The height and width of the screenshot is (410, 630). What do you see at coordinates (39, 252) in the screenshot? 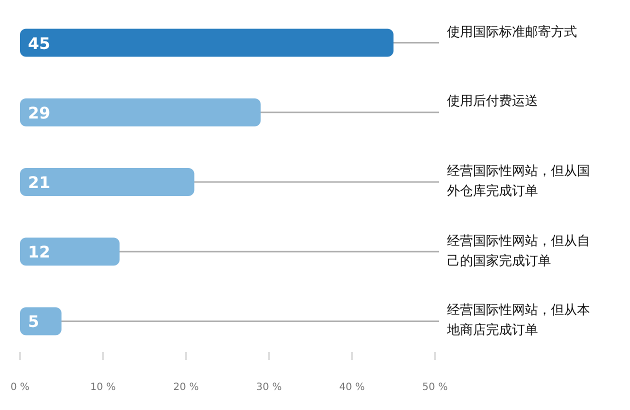
I see `data-label: 12` at bounding box center [39, 252].